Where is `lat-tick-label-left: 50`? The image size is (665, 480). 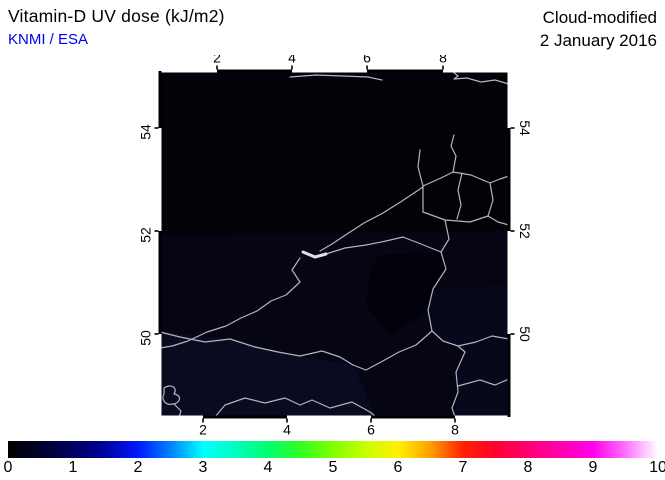 lat-tick-label-left: 50 is located at coordinates (147, 338).